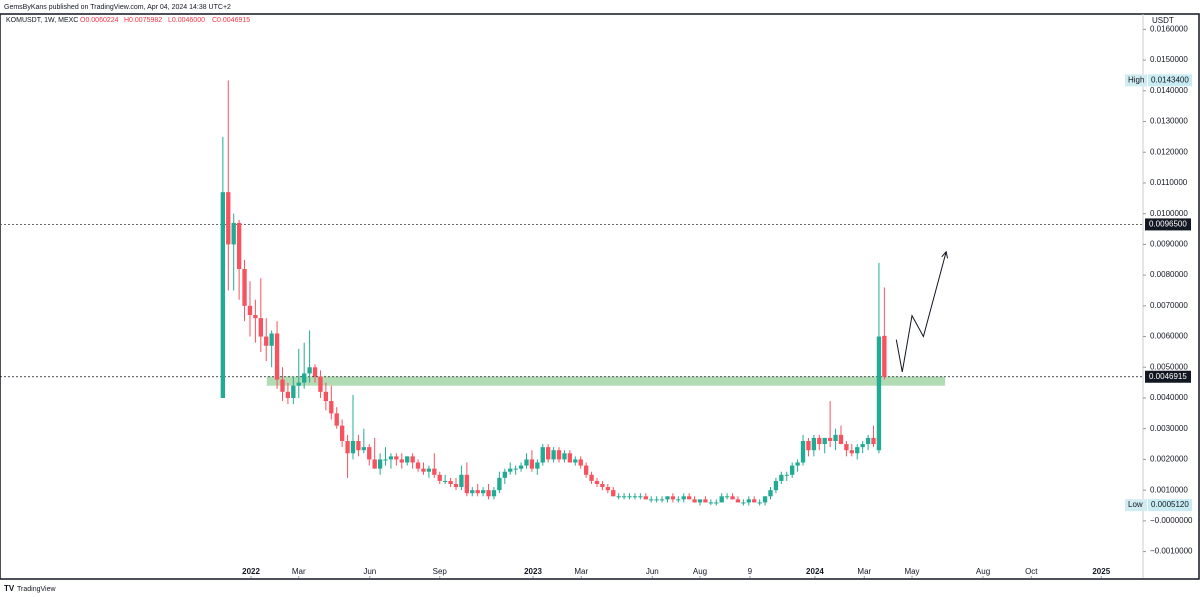  What do you see at coordinates (920, 312) in the screenshot?
I see `projection-arrow` at bounding box center [920, 312].